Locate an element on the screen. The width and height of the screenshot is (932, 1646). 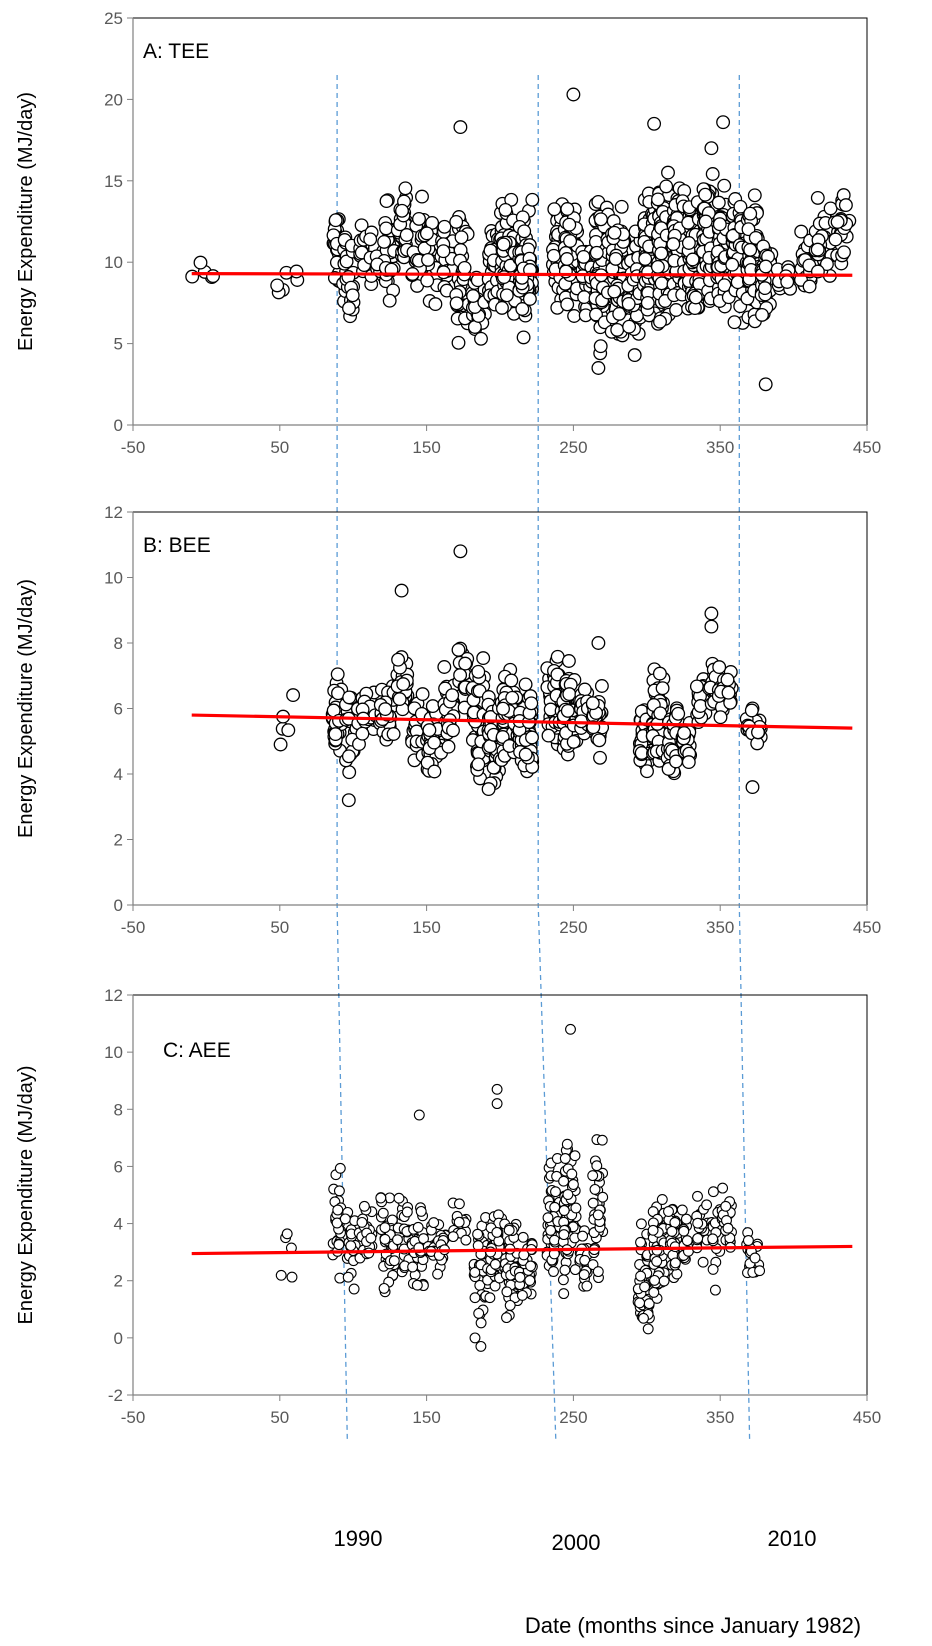
y-tick-label: 0 is located at coordinates (118, 425).